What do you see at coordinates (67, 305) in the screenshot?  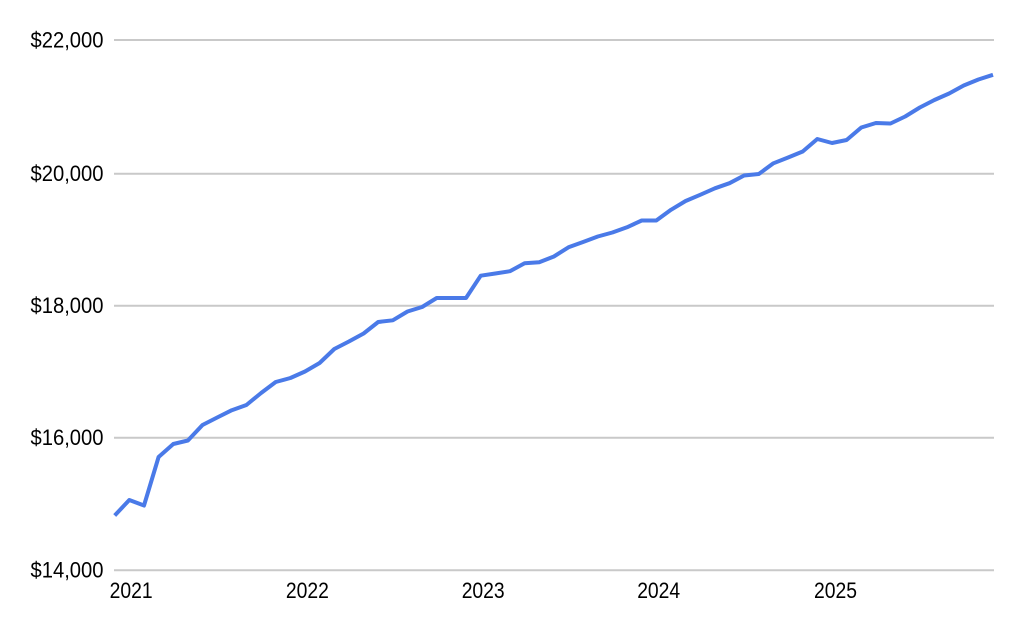 I see `svg-text: $18,000` at bounding box center [67, 305].